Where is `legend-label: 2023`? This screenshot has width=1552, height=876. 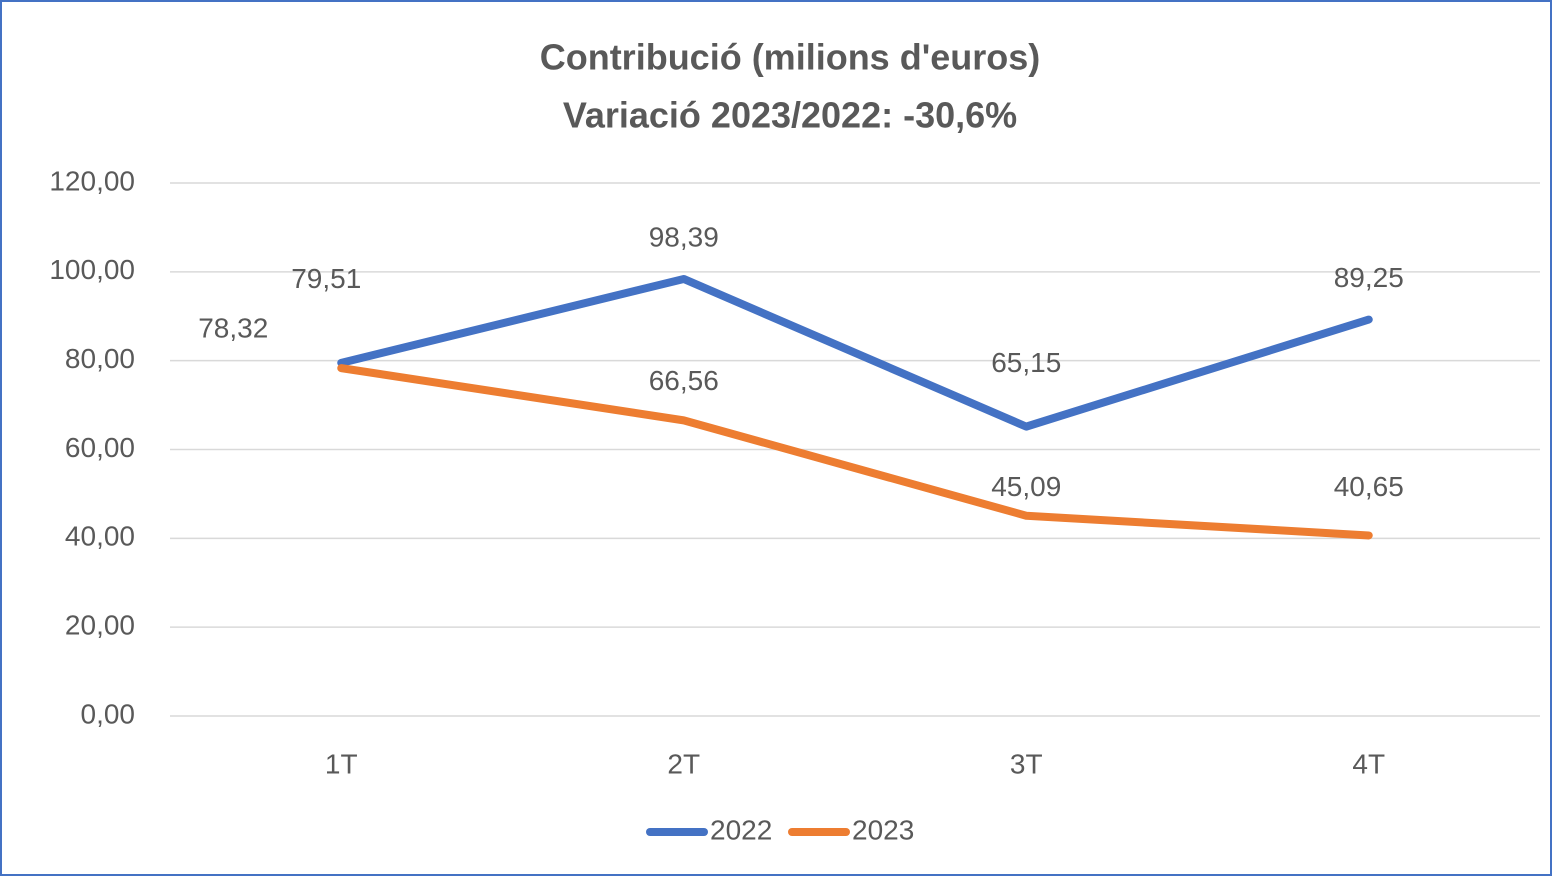
legend-label: 2023 is located at coordinates (883, 829).